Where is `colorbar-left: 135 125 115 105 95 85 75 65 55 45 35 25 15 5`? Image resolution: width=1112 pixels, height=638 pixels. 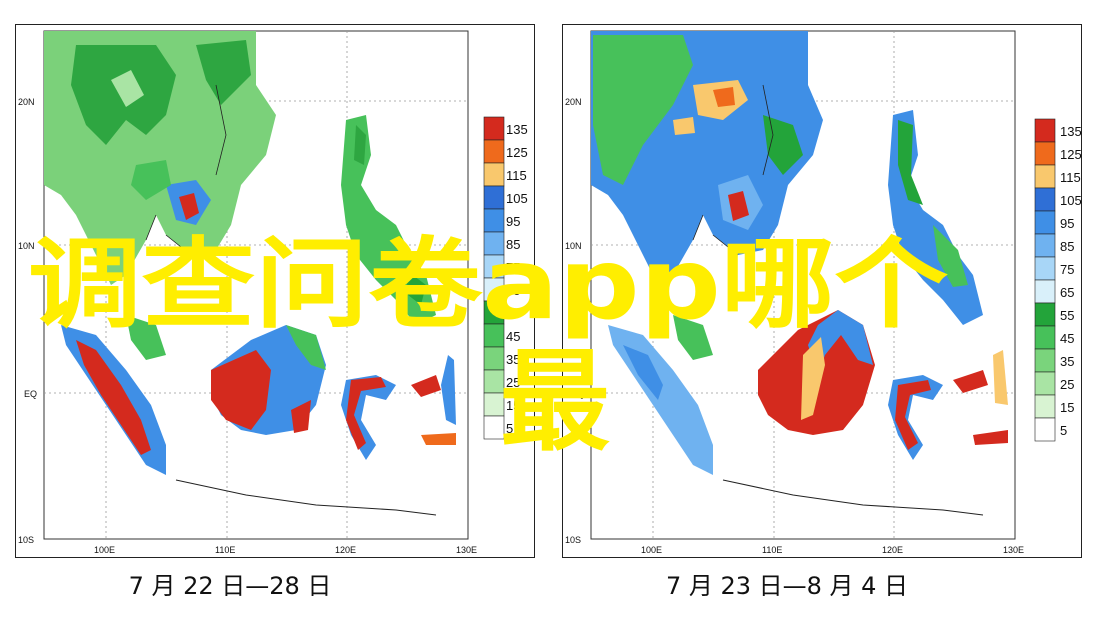 colorbar-left: 135 125 115 105 95 85 75 65 55 45 35 25 15 5 is located at coordinates (505, 278).